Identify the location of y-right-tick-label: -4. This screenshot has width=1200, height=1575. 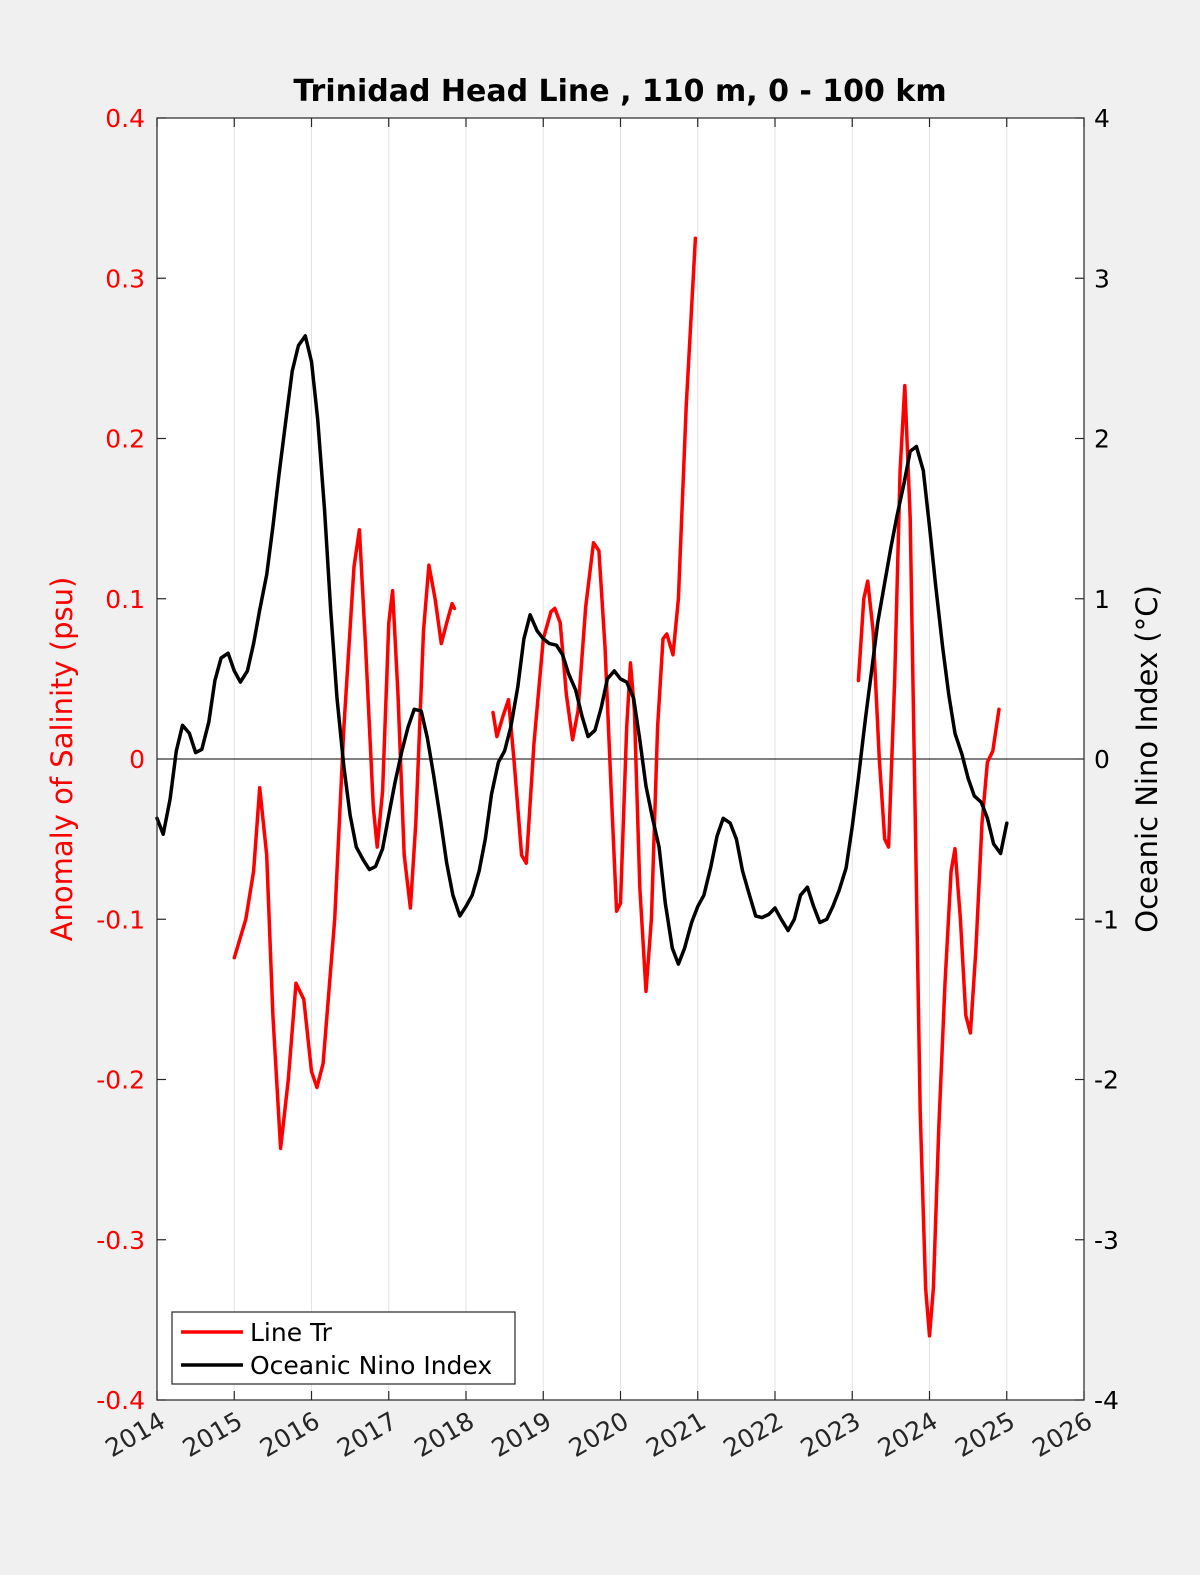
(1106, 1400).